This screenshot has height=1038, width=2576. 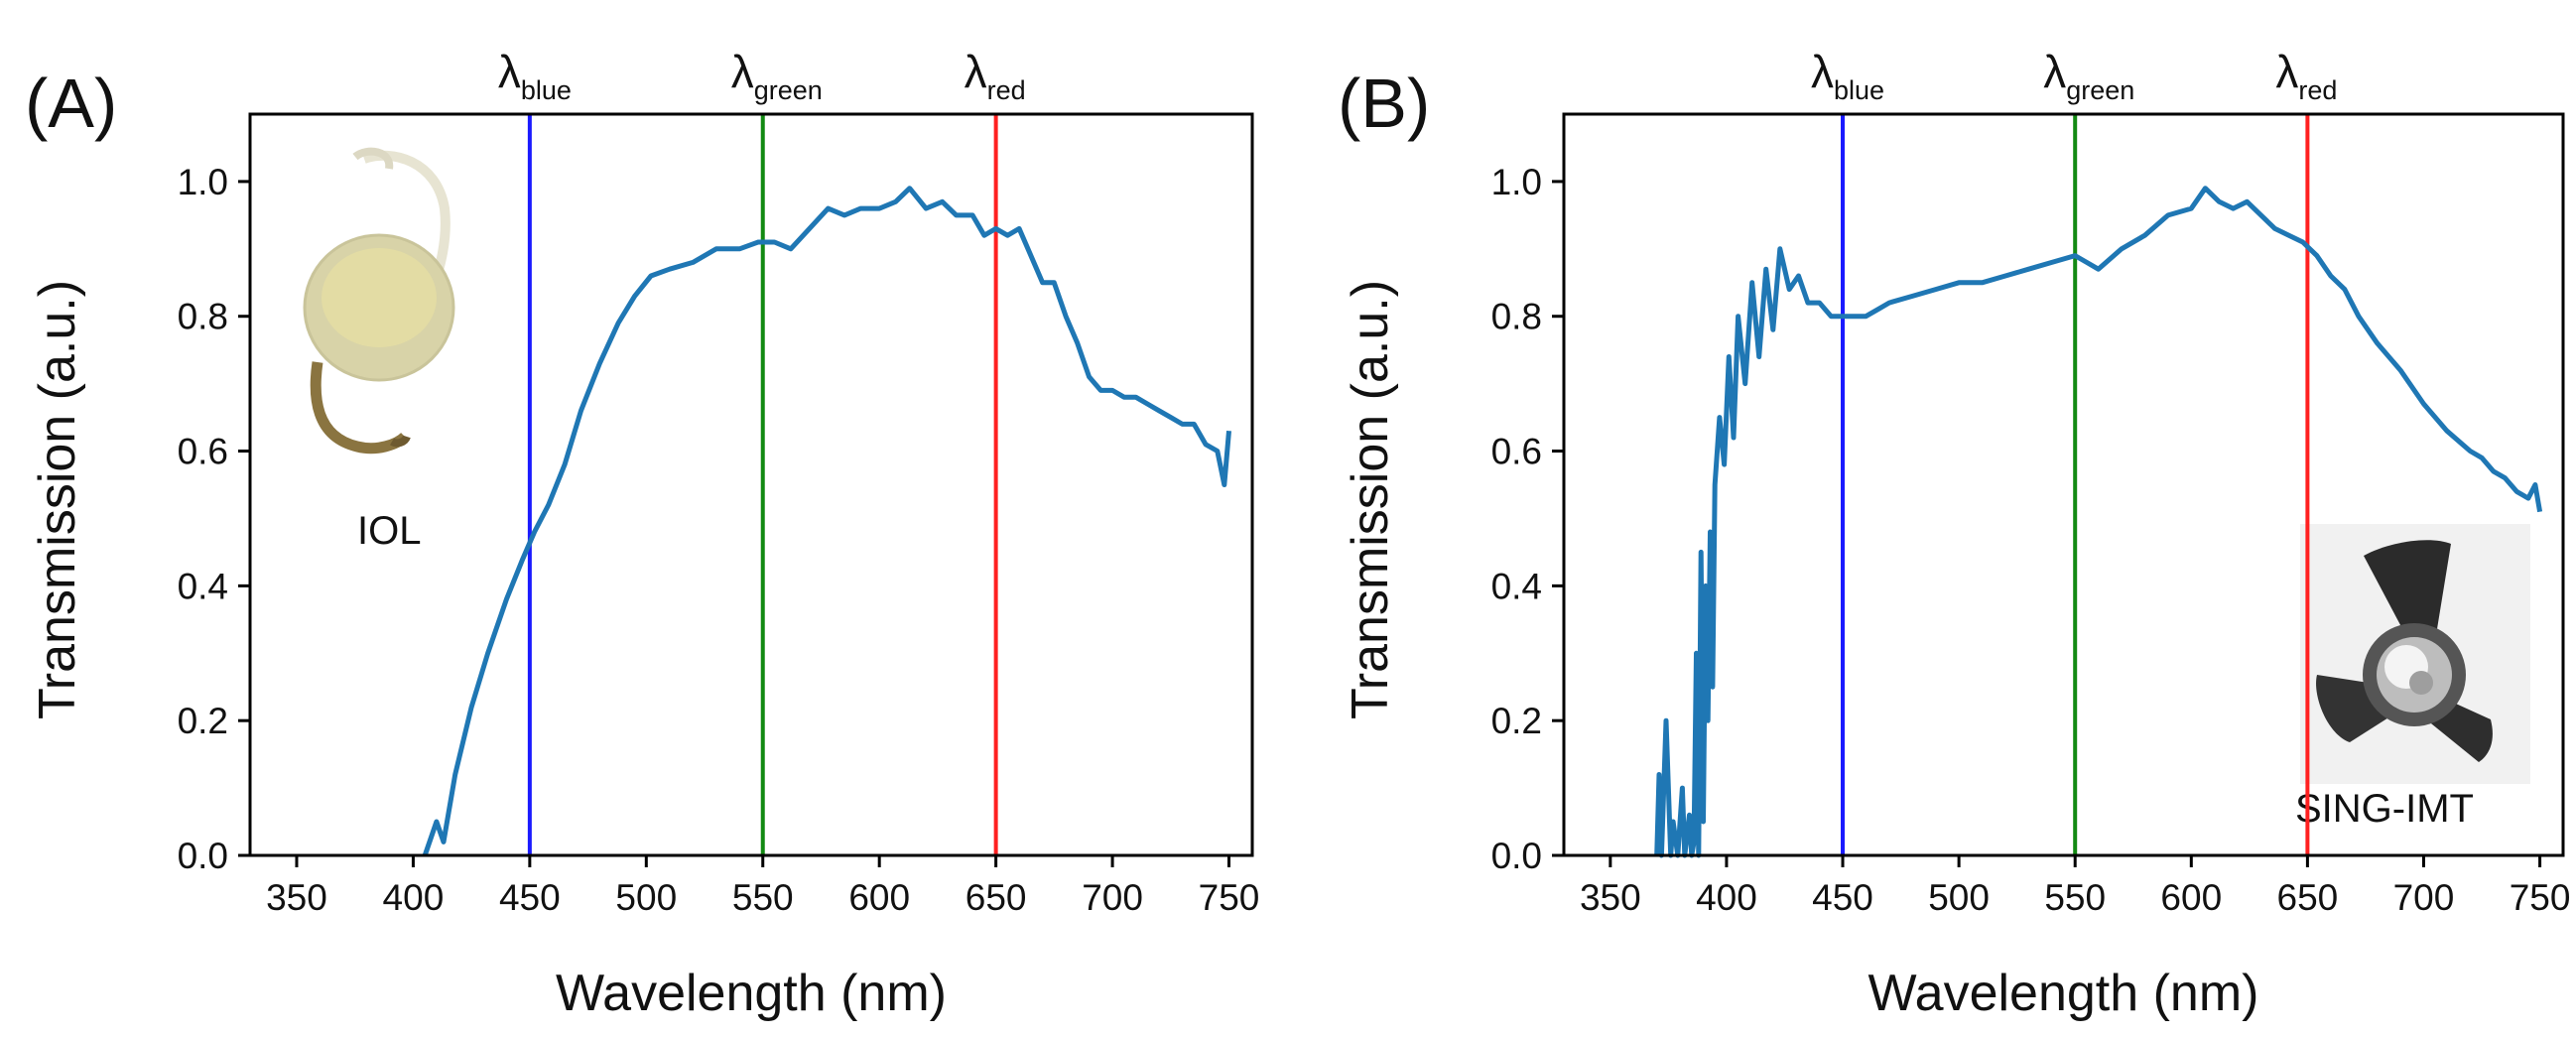 I want to click on y-tick-label-a: 0.6, so click(x=203, y=452).